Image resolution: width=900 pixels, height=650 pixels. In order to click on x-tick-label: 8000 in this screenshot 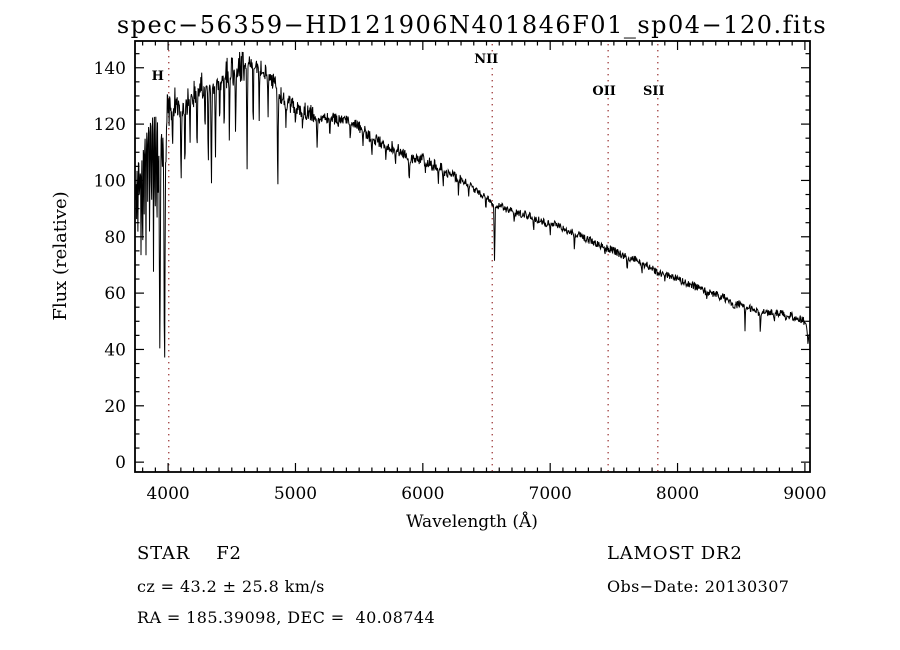, I will do `click(677, 494)`.